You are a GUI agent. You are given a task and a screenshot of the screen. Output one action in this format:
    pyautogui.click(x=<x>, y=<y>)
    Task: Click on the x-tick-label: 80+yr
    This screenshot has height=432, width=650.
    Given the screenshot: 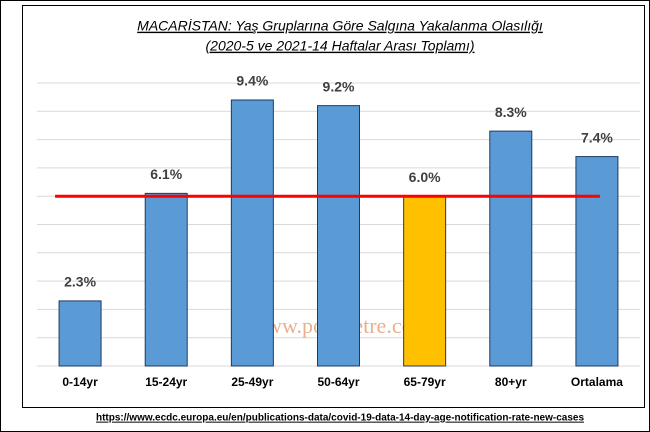 What is the action you would take?
    pyautogui.click(x=511, y=382)
    